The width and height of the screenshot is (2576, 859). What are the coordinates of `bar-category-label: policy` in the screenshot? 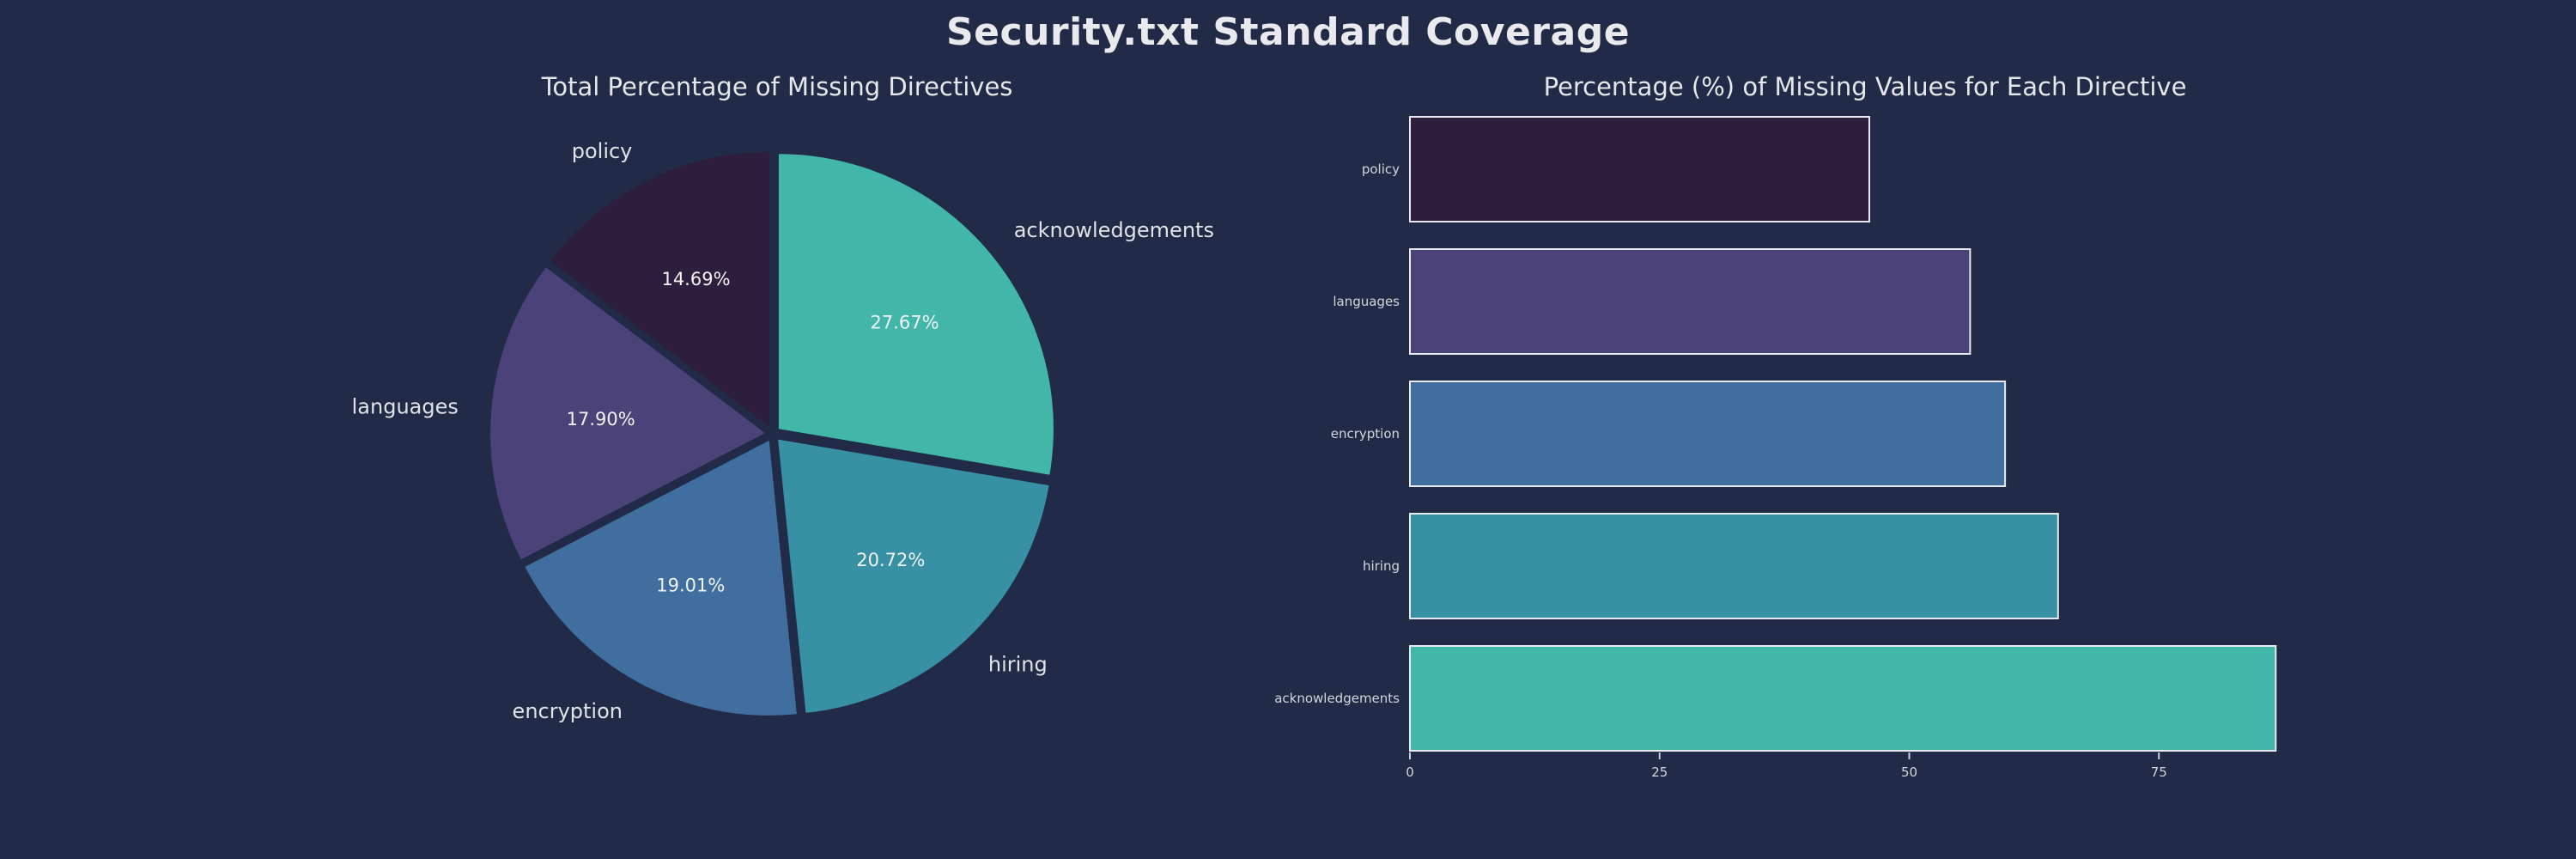 It's located at (1381, 169).